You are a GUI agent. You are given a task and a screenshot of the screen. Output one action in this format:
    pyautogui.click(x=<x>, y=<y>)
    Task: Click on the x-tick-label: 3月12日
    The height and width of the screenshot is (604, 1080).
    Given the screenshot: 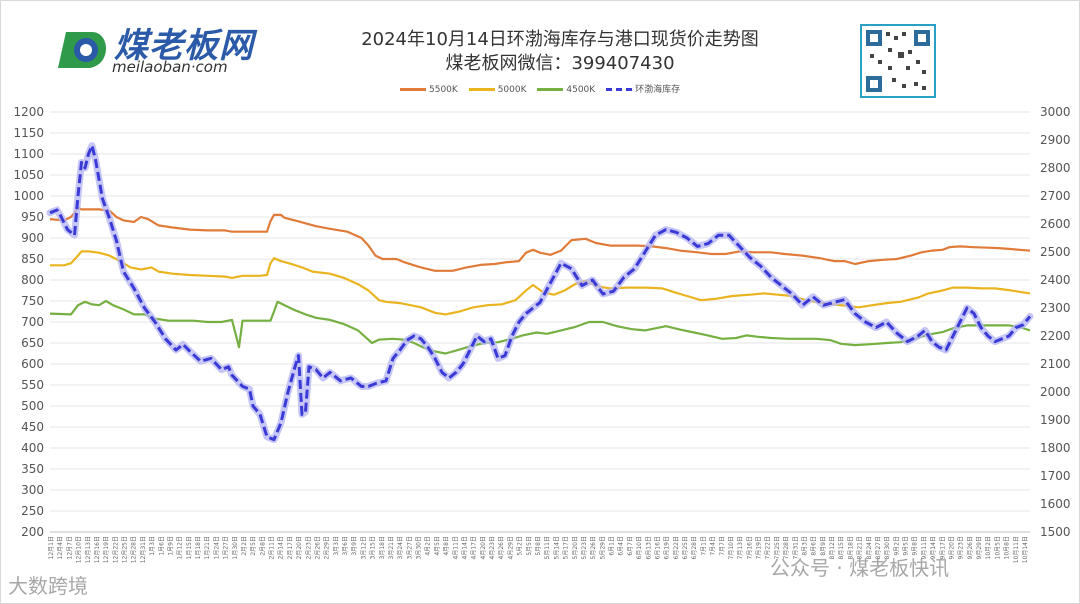 What is the action you would take?
    pyautogui.click(x=363, y=547)
    